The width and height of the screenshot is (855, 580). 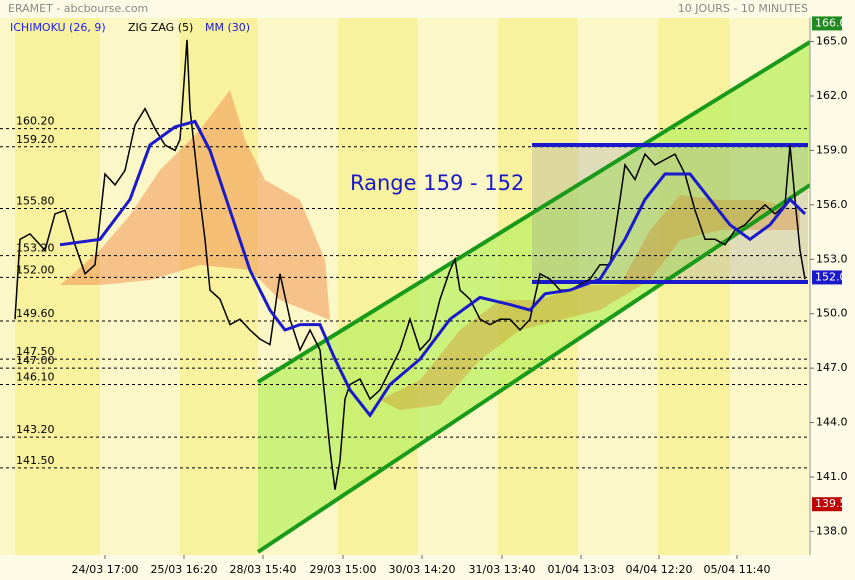 What do you see at coordinates (35, 139) in the screenshot?
I see `level-label: 159.20` at bounding box center [35, 139].